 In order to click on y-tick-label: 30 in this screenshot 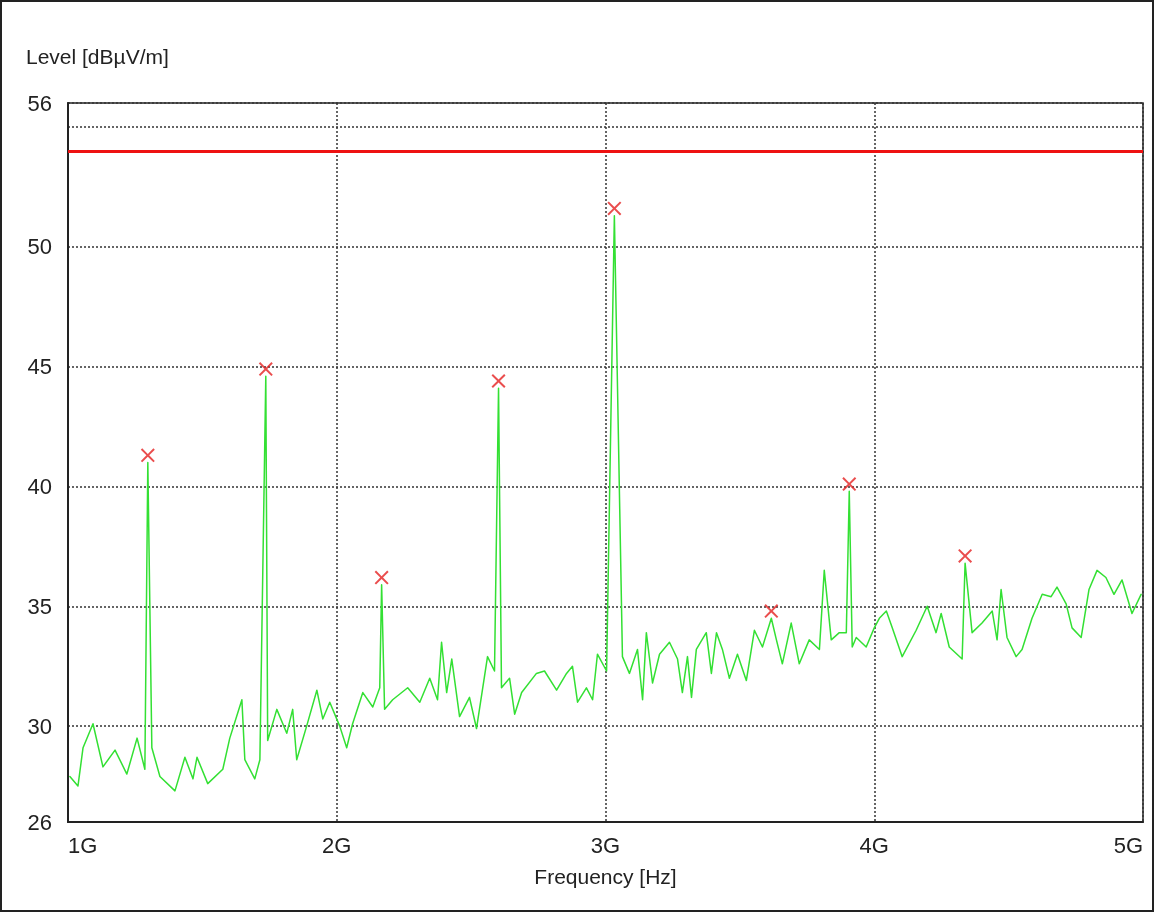, I will do `click(39, 726)`.